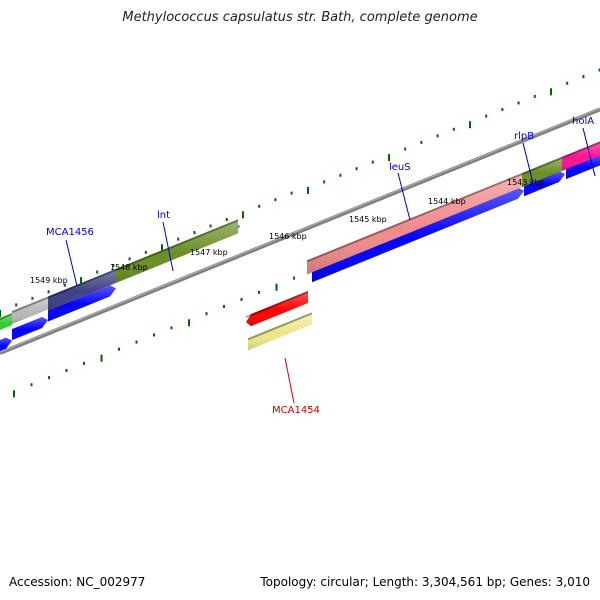 The image size is (600, 600). I want to click on gene-bar-light-green, so click(6, 321).